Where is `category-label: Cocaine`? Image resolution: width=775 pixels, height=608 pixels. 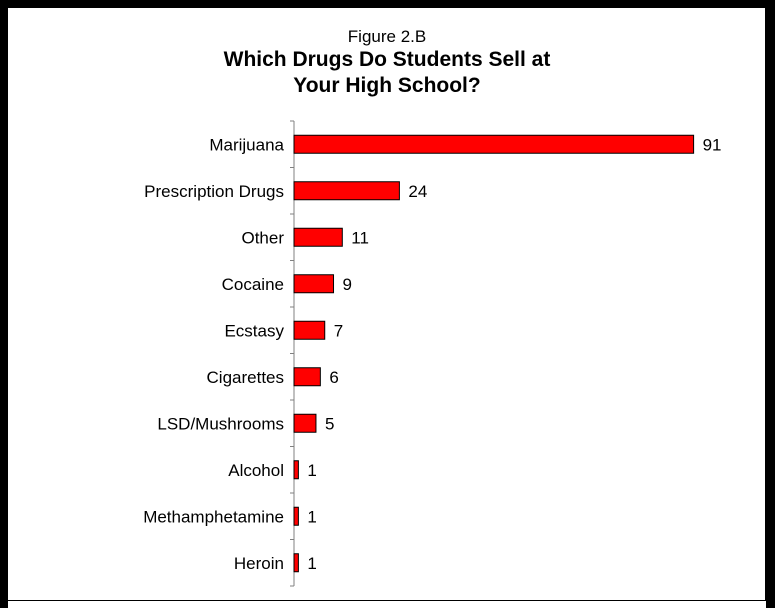
category-label: Cocaine is located at coordinates (253, 284).